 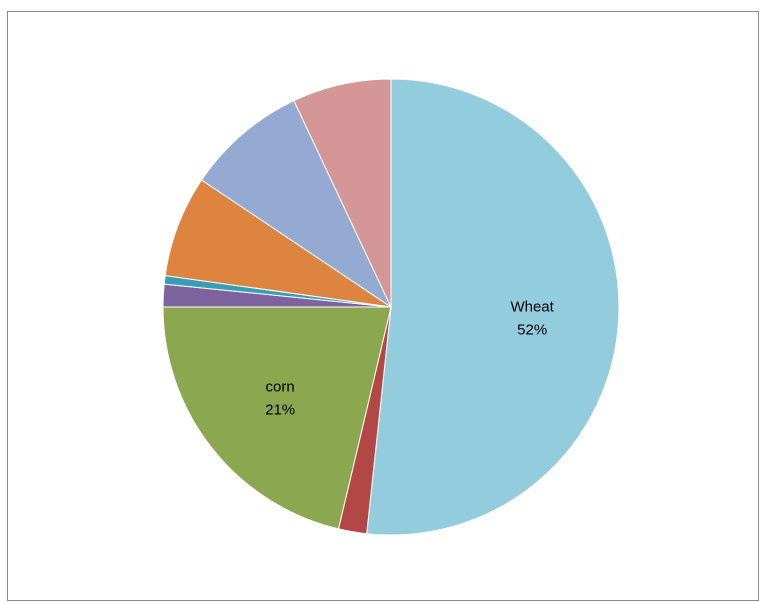 I want to click on slice-labels: Wheat 52% corn 21%, so click(x=410, y=359).